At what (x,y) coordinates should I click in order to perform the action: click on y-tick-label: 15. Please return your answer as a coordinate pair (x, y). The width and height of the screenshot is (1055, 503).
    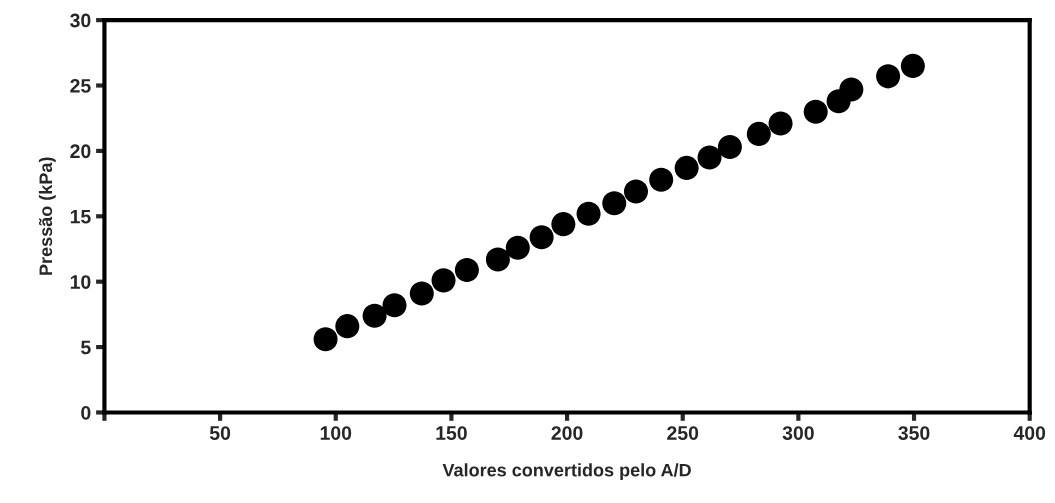
    Looking at the image, I should click on (80, 216).